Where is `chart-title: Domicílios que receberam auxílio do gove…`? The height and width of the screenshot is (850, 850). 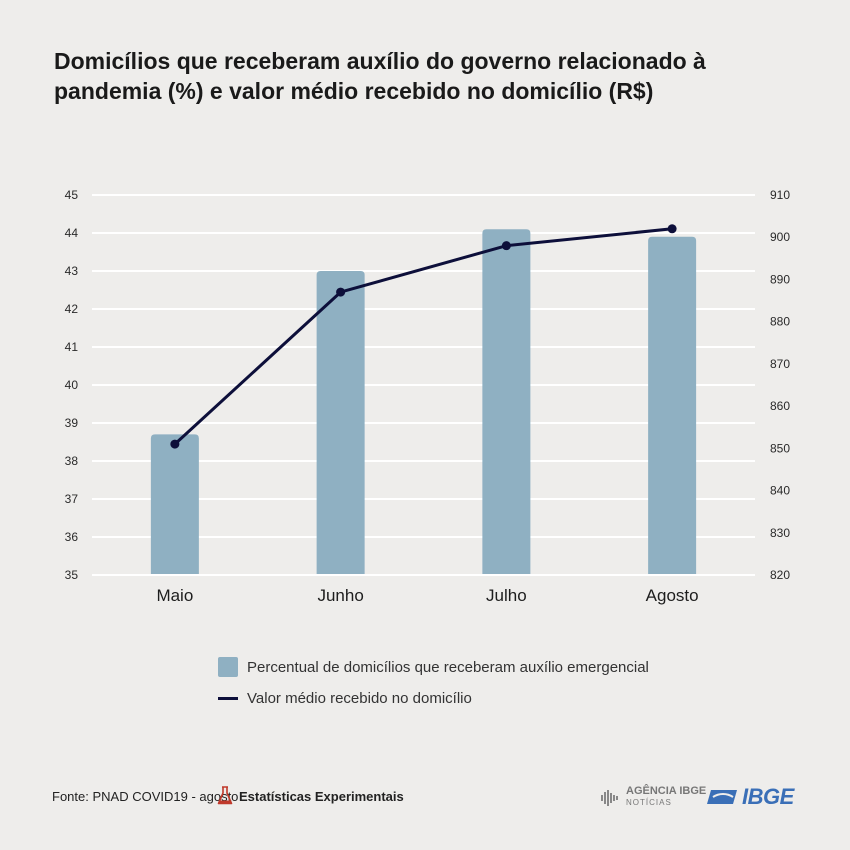
chart-title: Domicílios que receberam auxílio do gove… is located at coordinates (380, 76).